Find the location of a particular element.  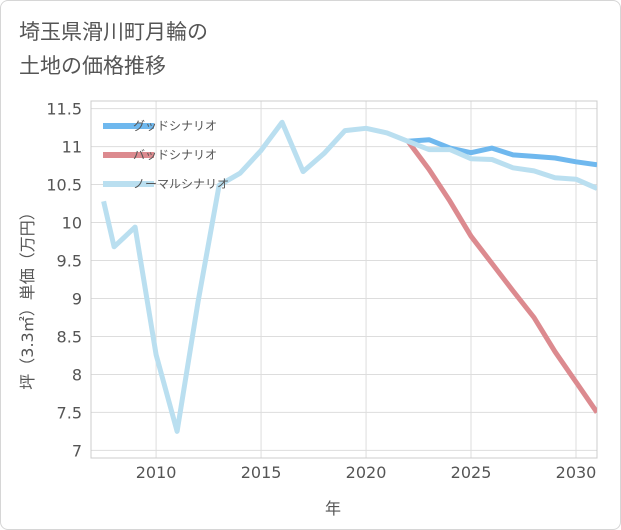

legend-normal-label: ノーマルシナリオ is located at coordinates (181, 184).